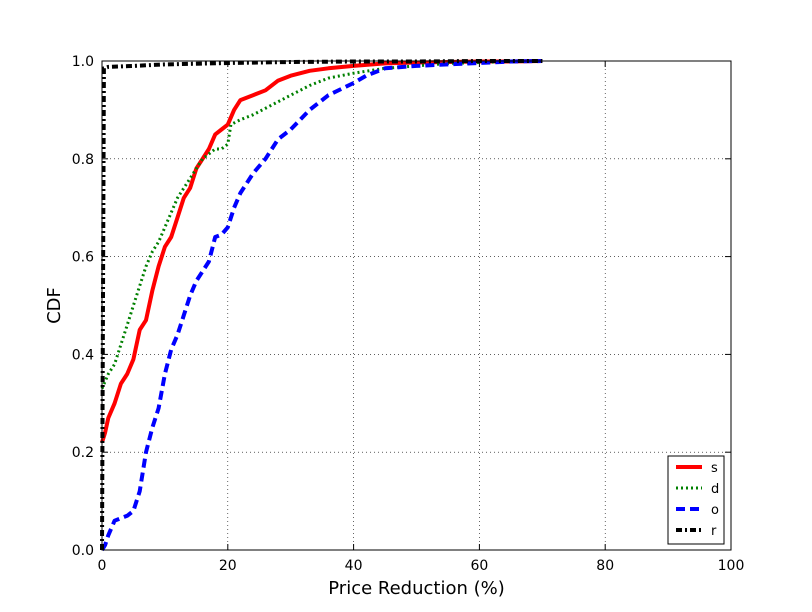 Image resolution: width=812 pixels, height=612 pixels. Describe the element at coordinates (731, 566) in the screenshot. I see `x-tick-label: 100` at that location.